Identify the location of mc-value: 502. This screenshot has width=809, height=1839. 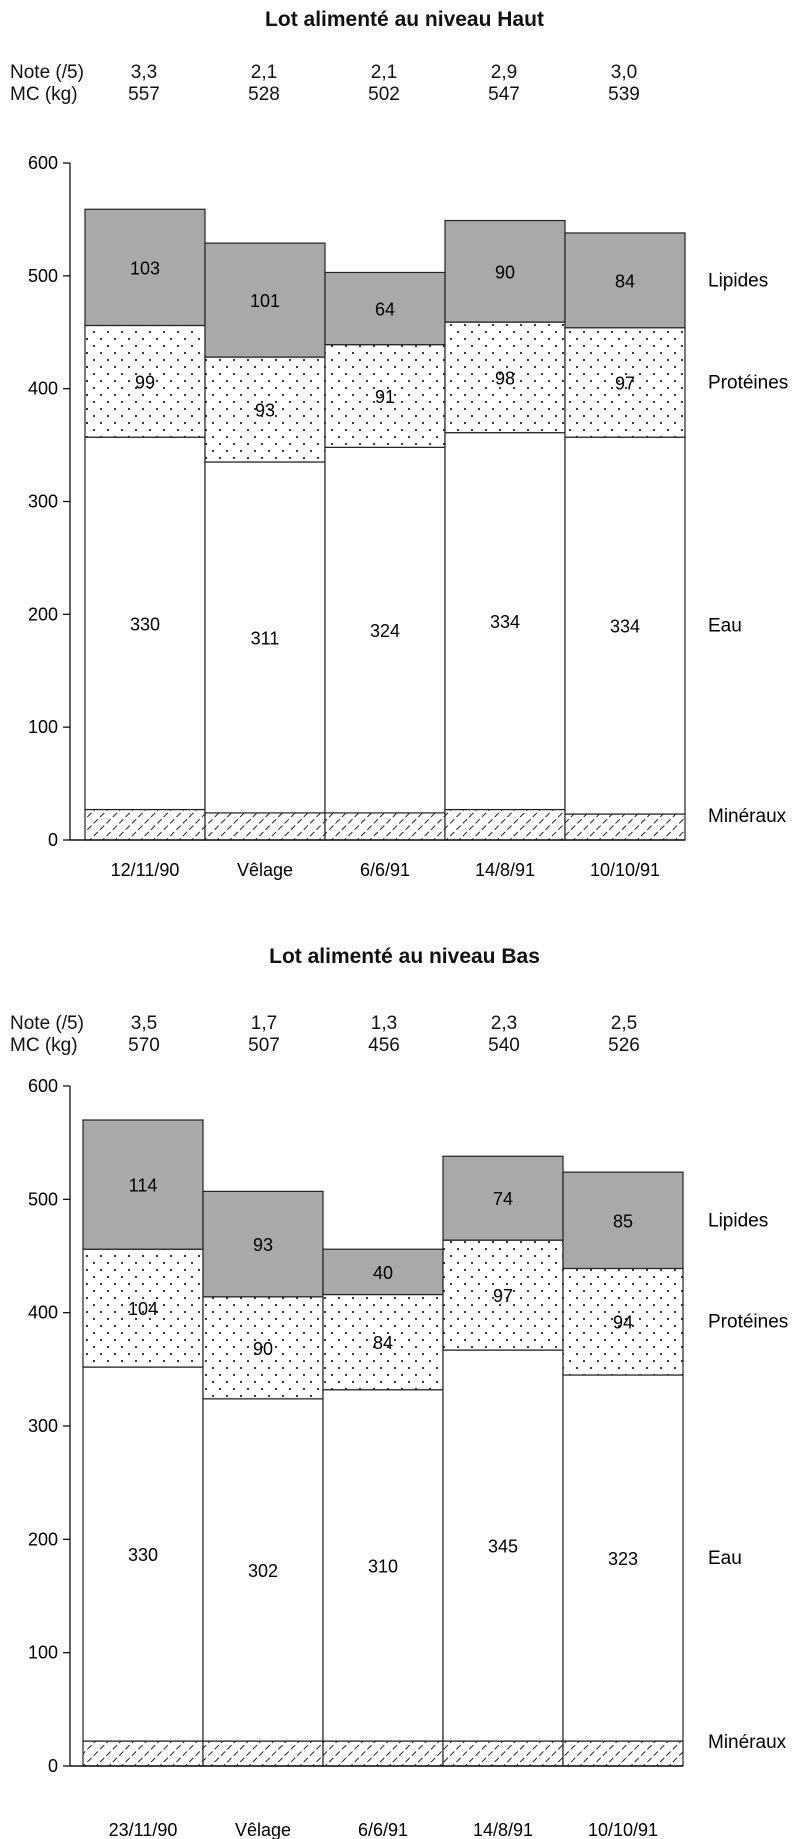
(384, 94).